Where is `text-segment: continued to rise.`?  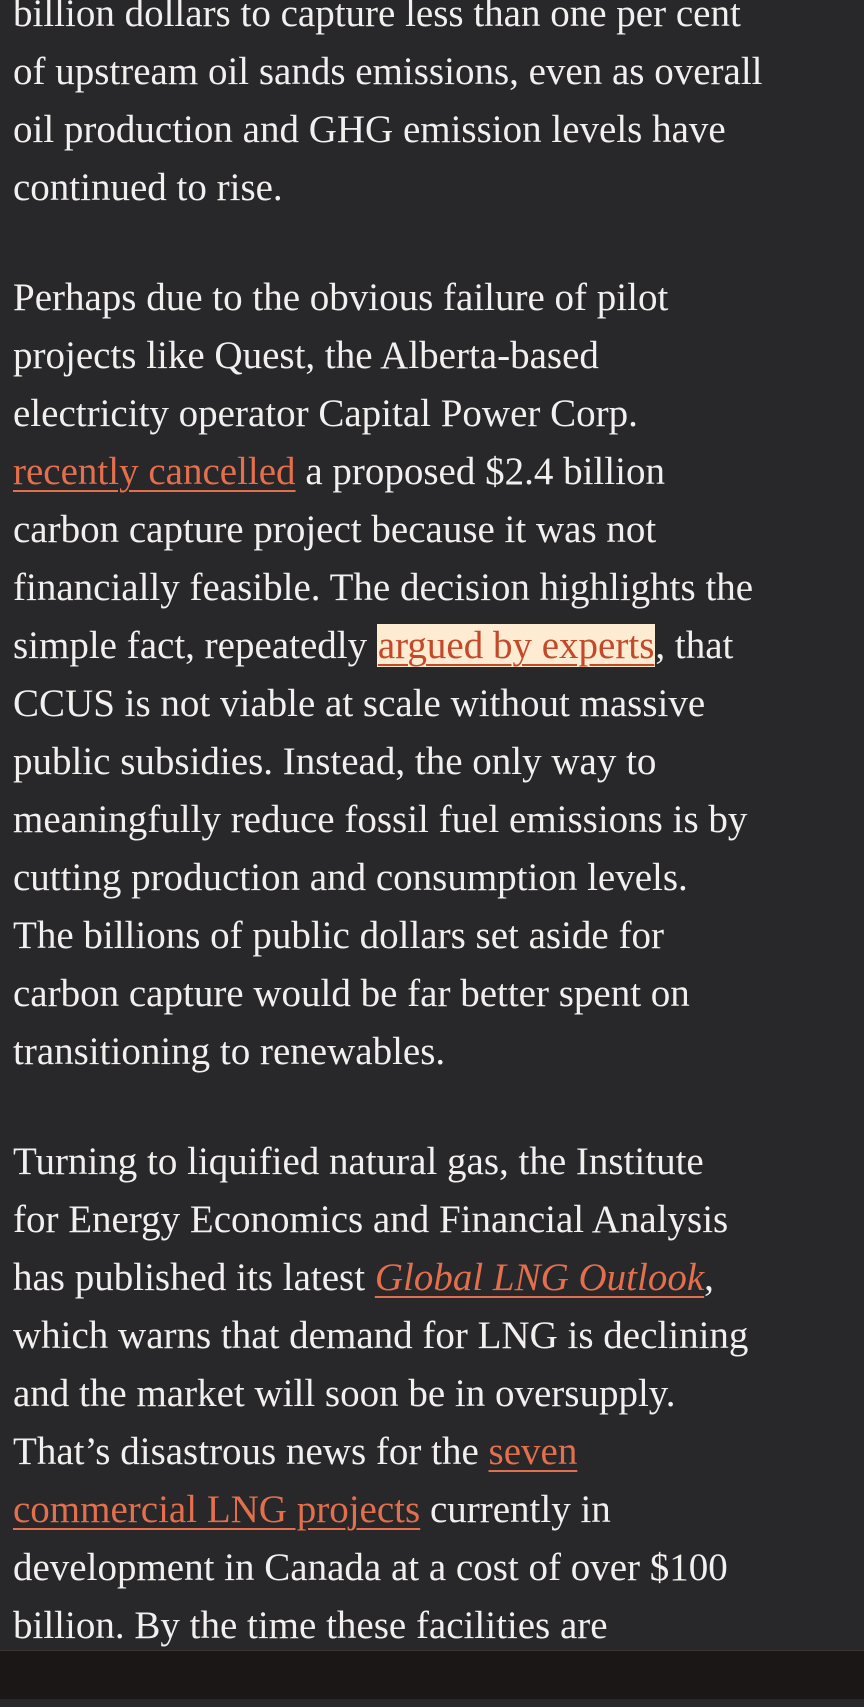
text-segment: continued to rise. is located at coordinates (148, 187).